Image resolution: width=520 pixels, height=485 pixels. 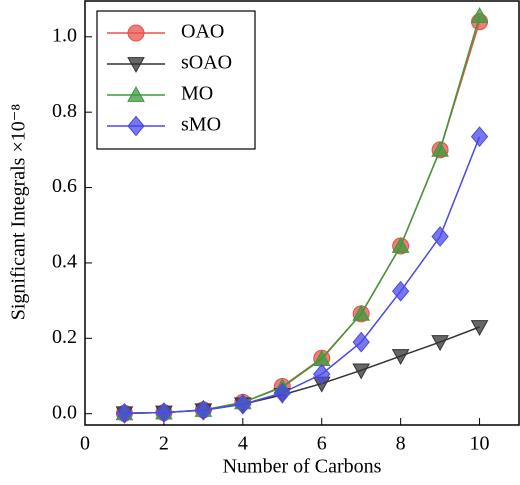 What do you see at coordinates (206, 63) in the screenshot?
I see `legend-label: sOAO` at bounding box center [206, 63].